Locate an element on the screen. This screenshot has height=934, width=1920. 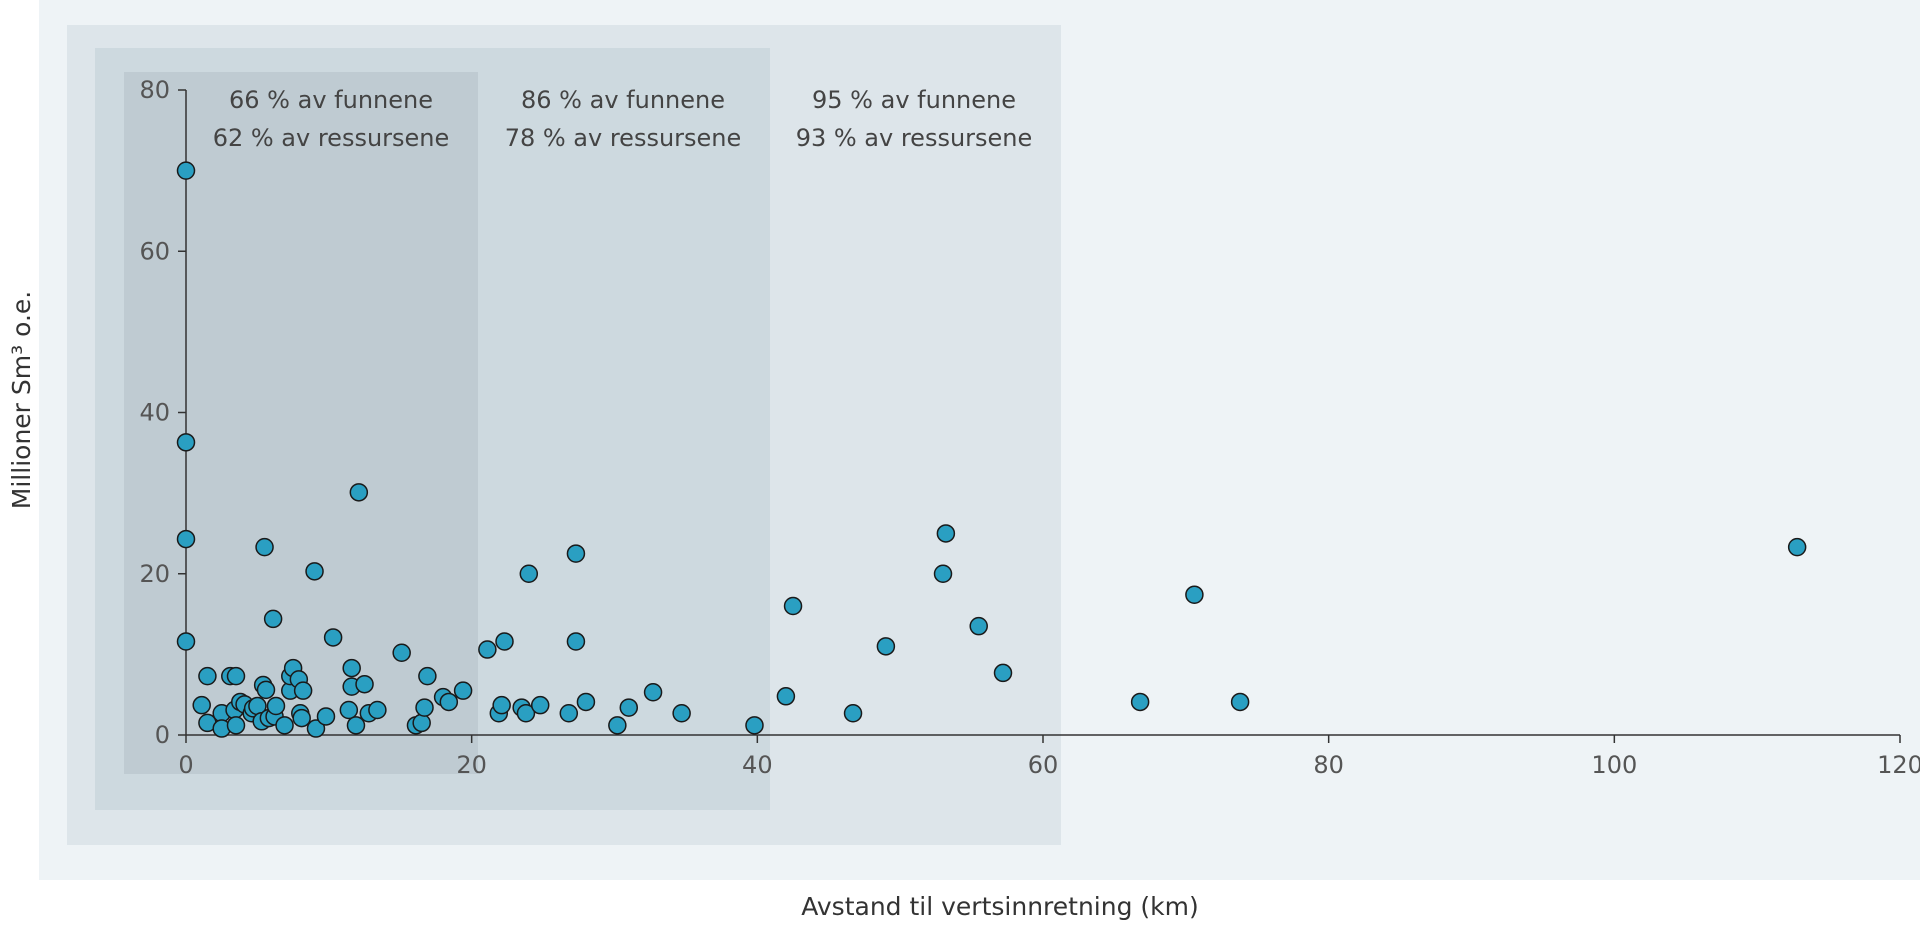
x-tick-label: 100 is located at coordinates (1614, 765).